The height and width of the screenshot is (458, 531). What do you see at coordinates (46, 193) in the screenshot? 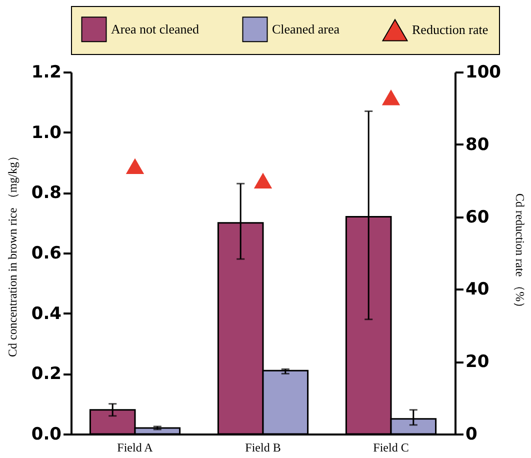
I see `y-tick-label: 0.8` at bounding box center [46, 193].